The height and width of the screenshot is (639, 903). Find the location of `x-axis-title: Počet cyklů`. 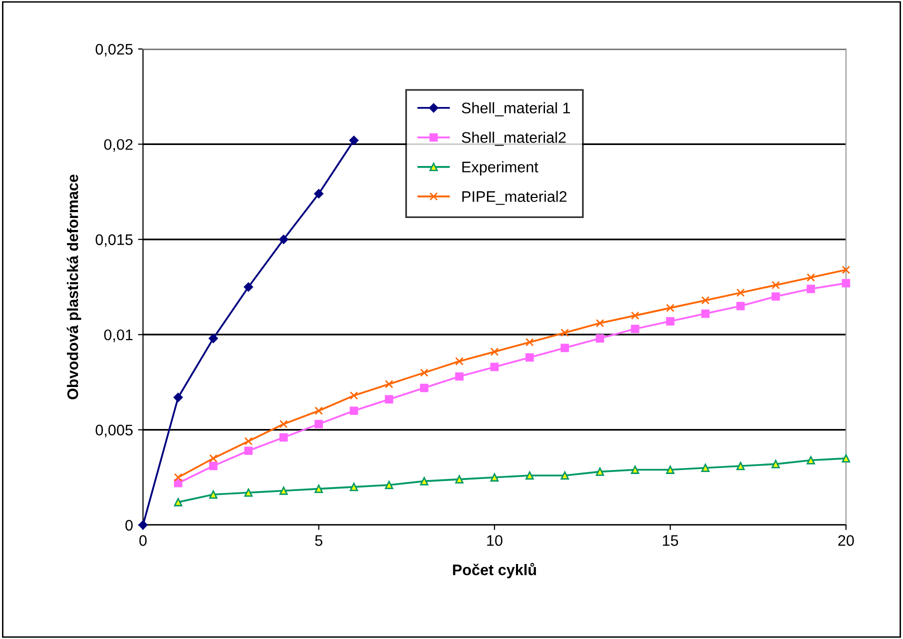

x-axis-title: Počet cyklů is located at coordinates (494, 570).